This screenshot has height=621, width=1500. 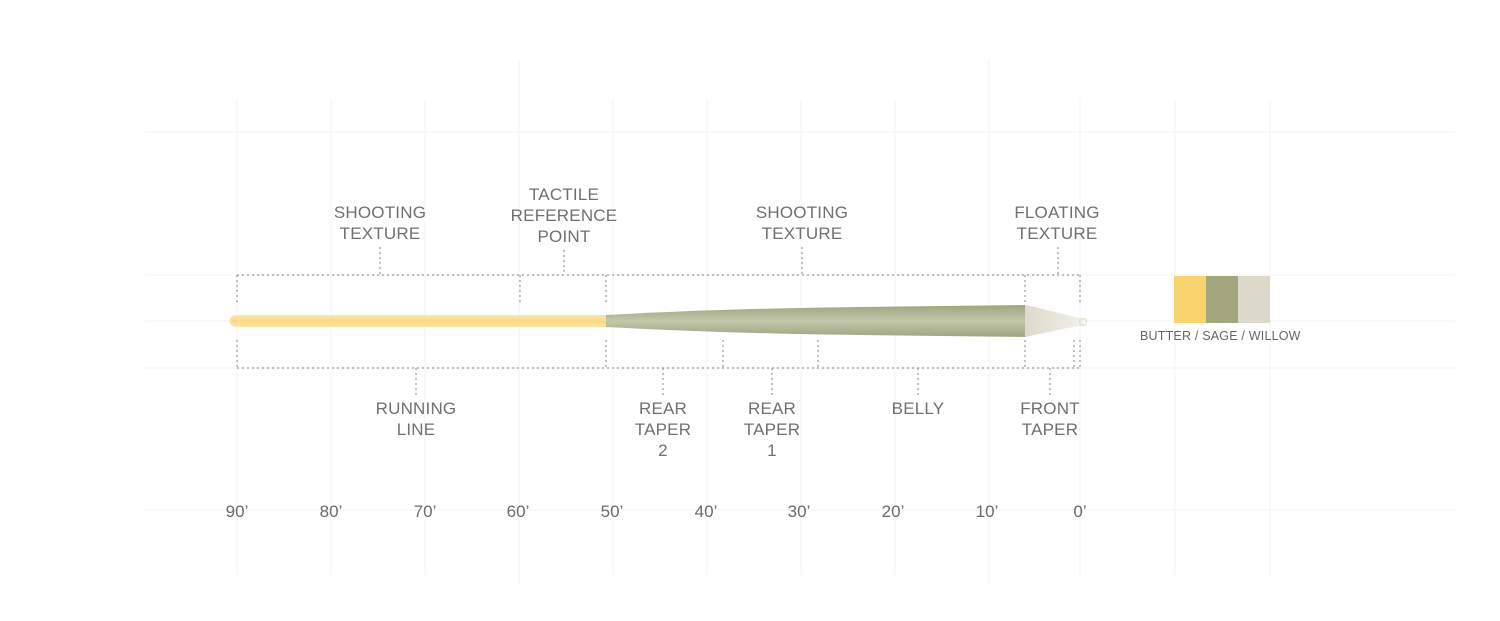 What do you see at coordinates (237, 511) in the screenshot?
I see `axis-tick-90: 90’` at bounding box center [237, 511].